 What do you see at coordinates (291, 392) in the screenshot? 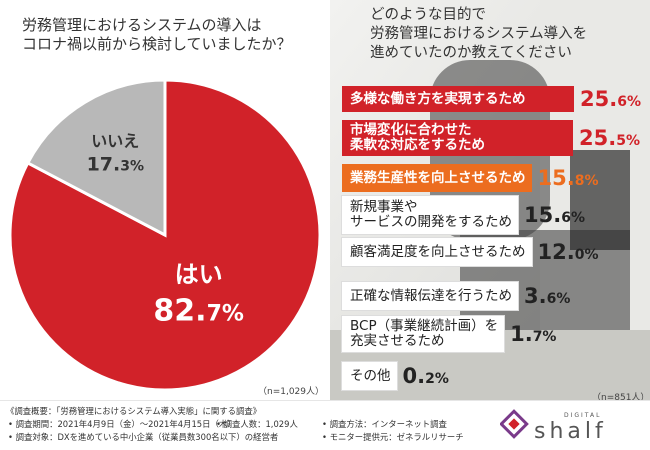
I see `pie-sample-size: （n=1,029人）` at bounding box center [291, 392].